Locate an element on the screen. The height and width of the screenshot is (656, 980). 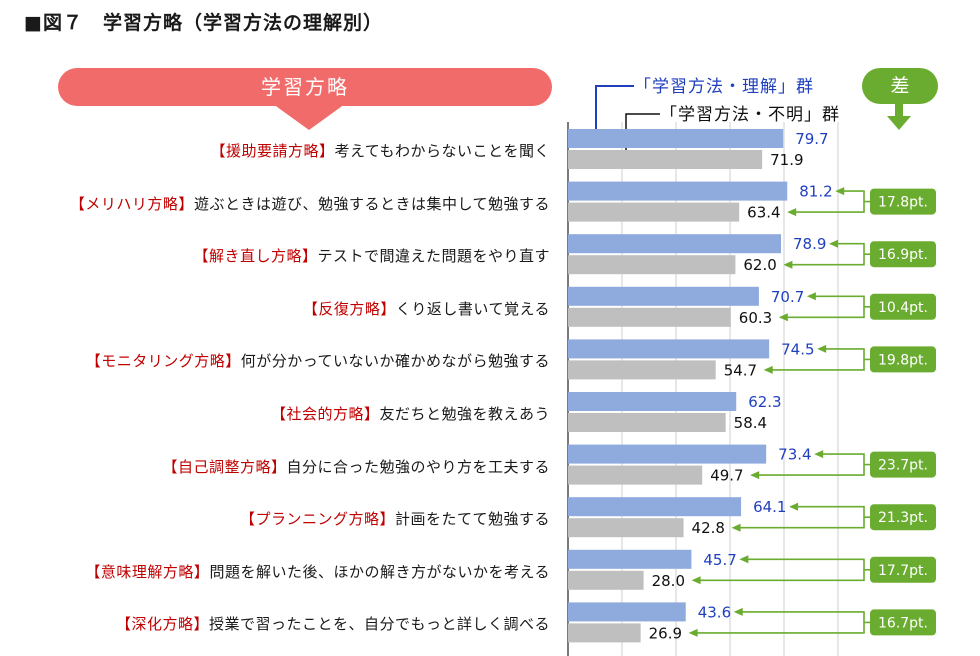
strategy-name: 【援助要請方略】 is located at coordinates (272, 151).